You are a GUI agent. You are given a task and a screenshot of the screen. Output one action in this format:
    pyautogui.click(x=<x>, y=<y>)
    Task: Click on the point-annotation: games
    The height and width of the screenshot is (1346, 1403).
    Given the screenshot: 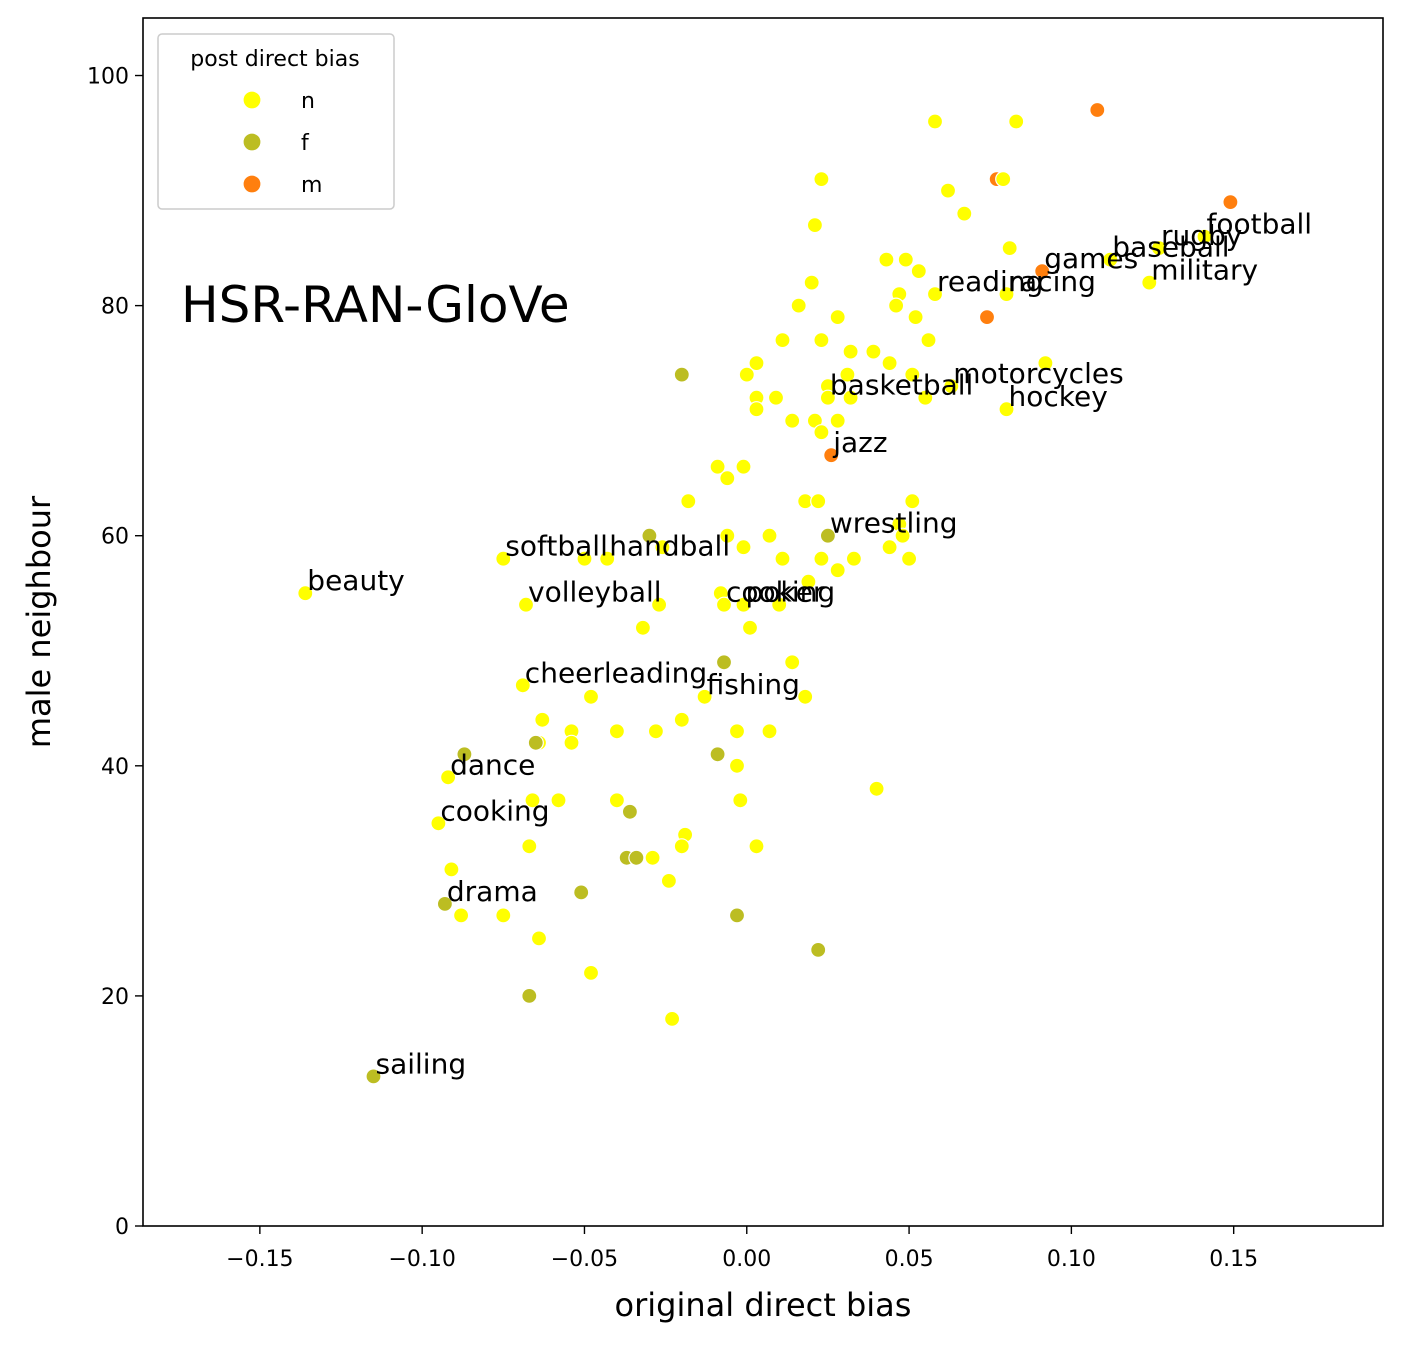 What is the action you would take?
    pyautogui.click(x=1091, y=258)
    